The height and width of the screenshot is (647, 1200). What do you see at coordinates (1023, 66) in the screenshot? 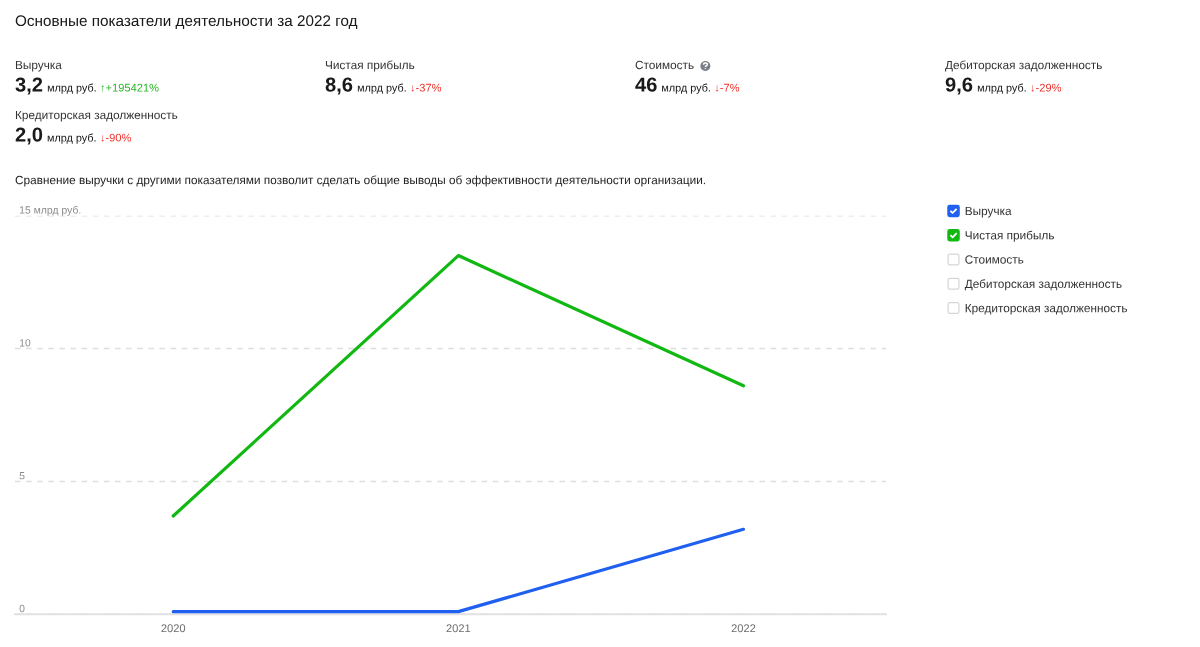
I see `category-label: Дебиторская задолженность` at bounding box center [1023, 66].